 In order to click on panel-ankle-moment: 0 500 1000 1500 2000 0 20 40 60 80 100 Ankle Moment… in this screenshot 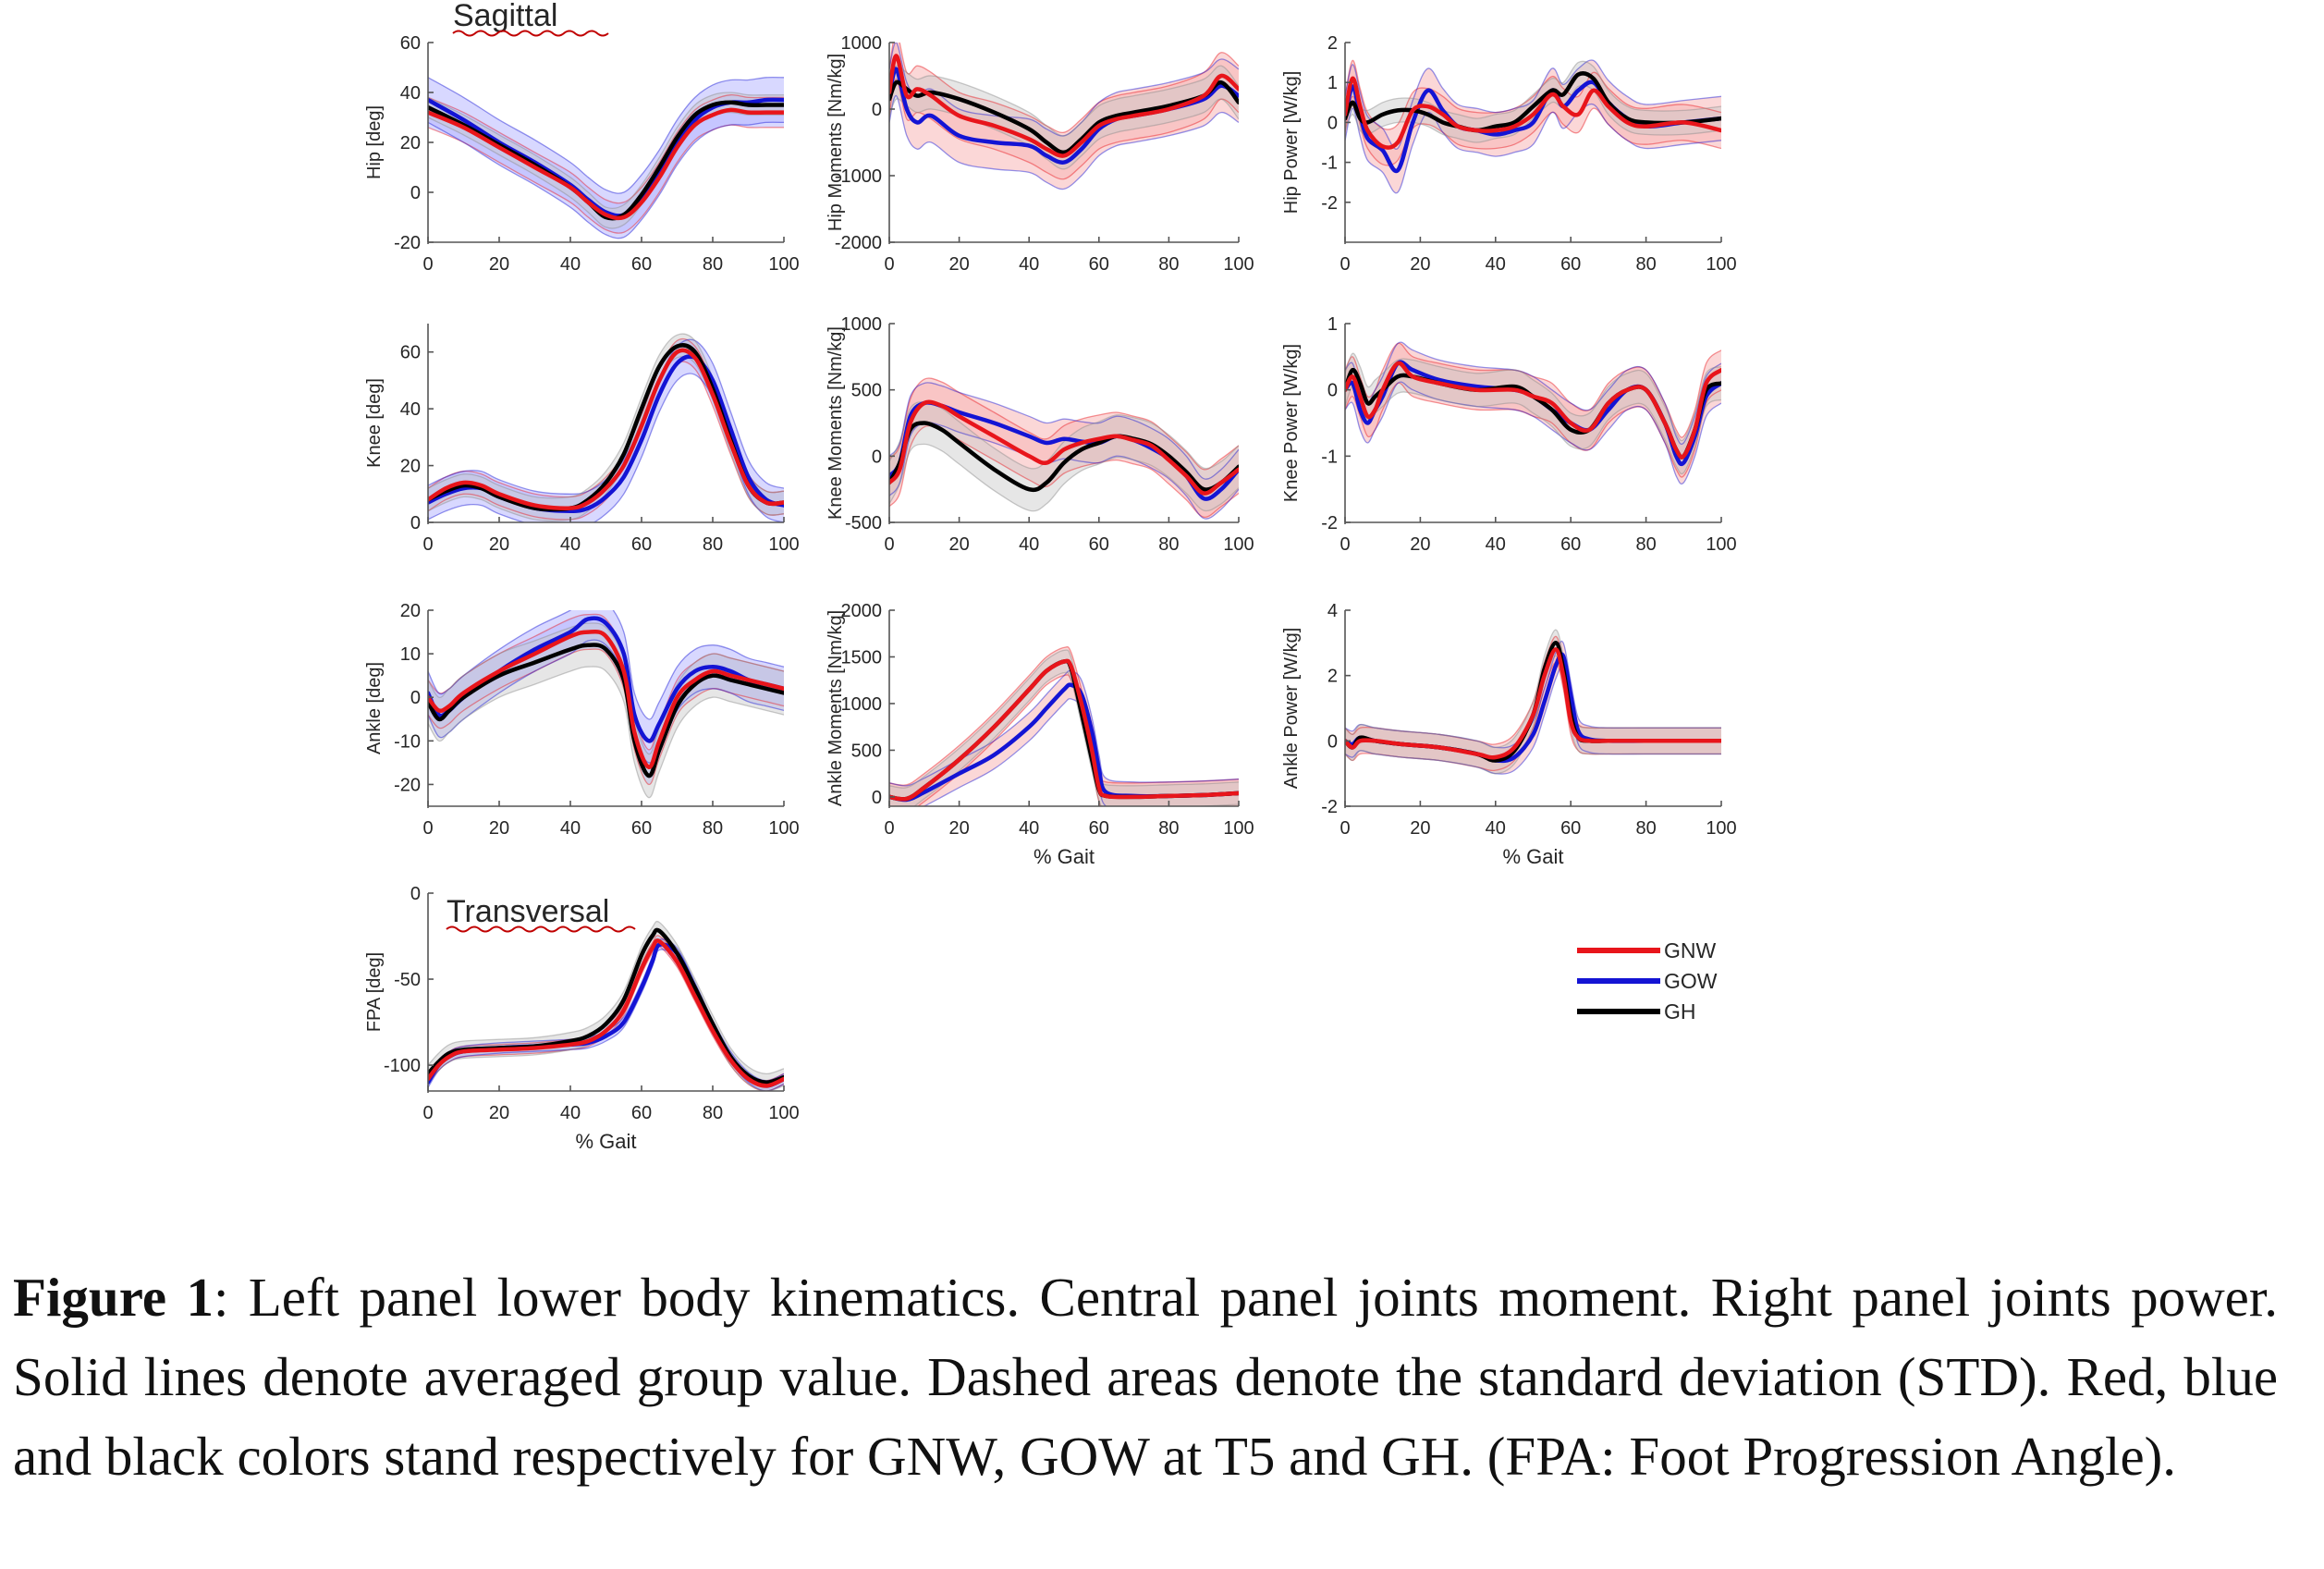, I will do `click(1040, 734)`.